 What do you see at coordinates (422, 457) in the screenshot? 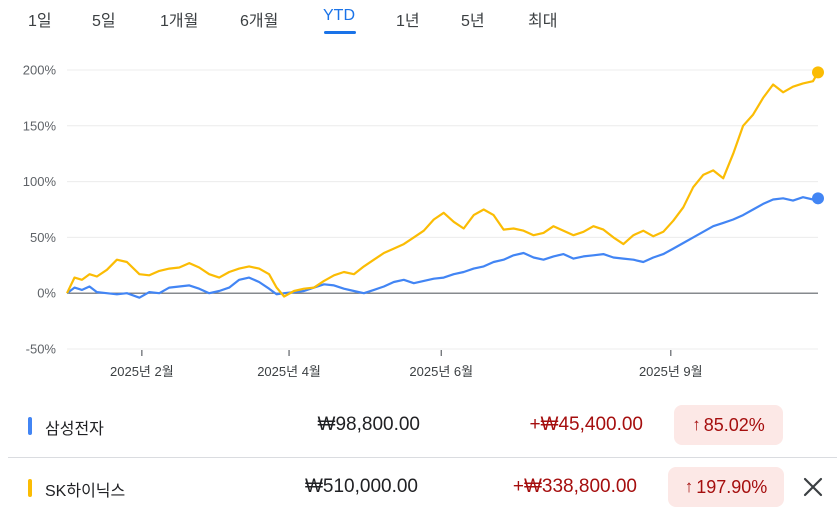
I see `row-divider` at bounding box center [422, 457].